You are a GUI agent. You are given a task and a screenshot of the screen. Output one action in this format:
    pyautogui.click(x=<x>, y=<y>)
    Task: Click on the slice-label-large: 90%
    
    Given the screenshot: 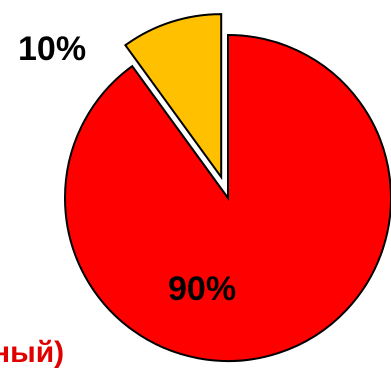 What is the action you would take?
    pyautogui.click(x=202, y=289)
    